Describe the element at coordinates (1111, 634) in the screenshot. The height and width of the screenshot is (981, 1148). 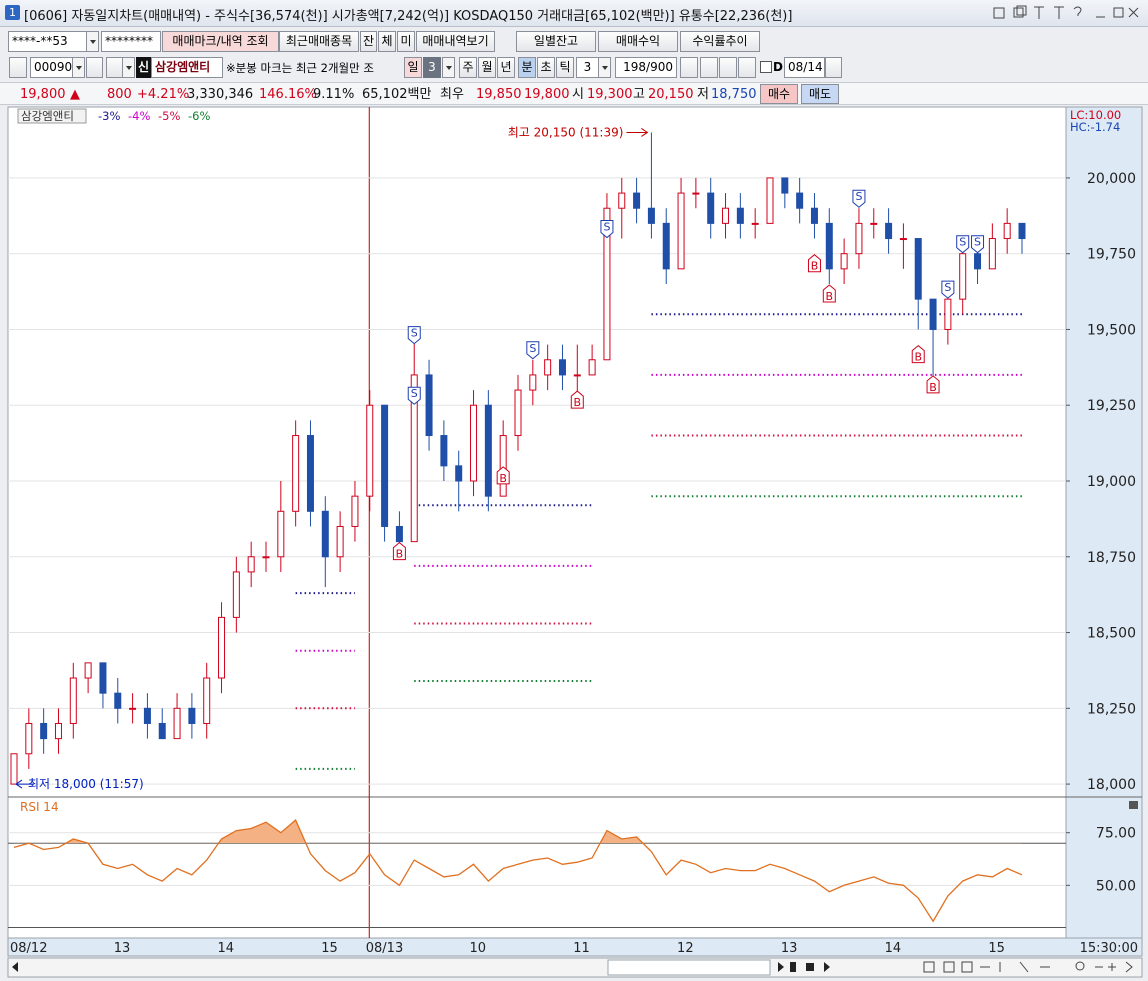
I see `y-tick-label: 18,500` at that location.